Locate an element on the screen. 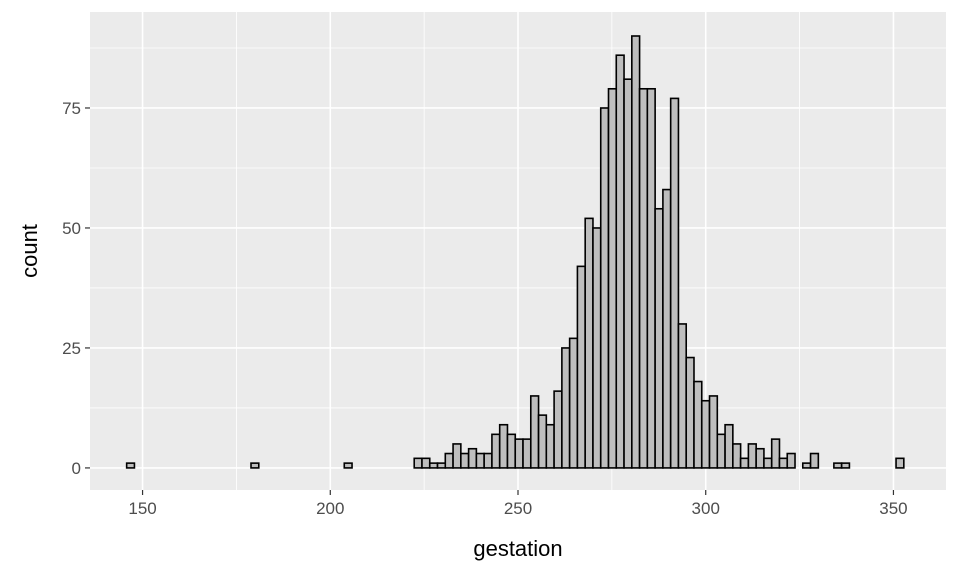 This screenshot has width=960, height=581. x-tick-label: 350 is located at coordinates (893, 508).